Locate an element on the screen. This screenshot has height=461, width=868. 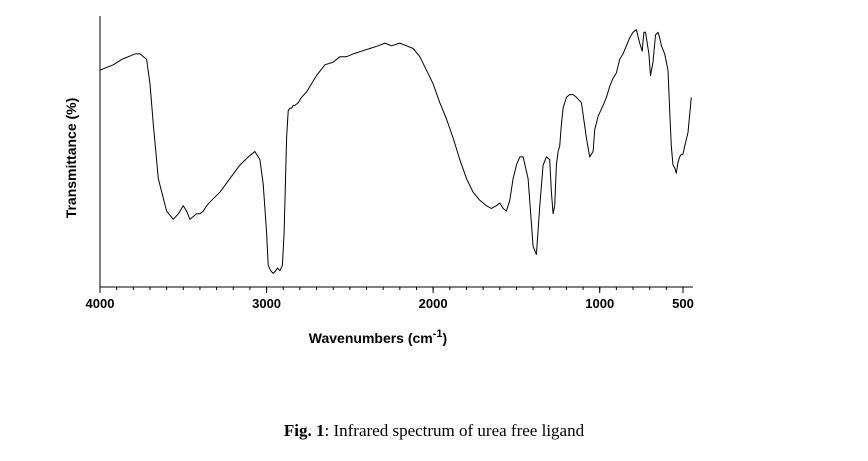
caption-text: : Infrared spectrum of urea free ligand is located at coordinates (454, 430).